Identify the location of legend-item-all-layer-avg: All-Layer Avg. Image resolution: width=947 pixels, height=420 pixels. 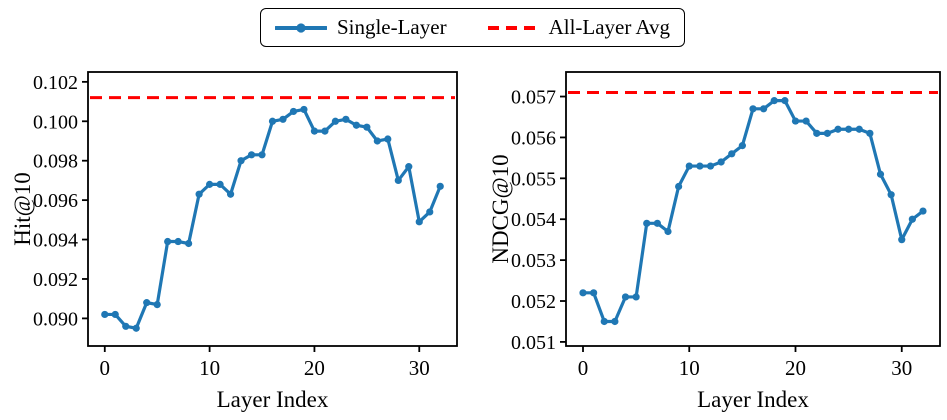
(579, 27).